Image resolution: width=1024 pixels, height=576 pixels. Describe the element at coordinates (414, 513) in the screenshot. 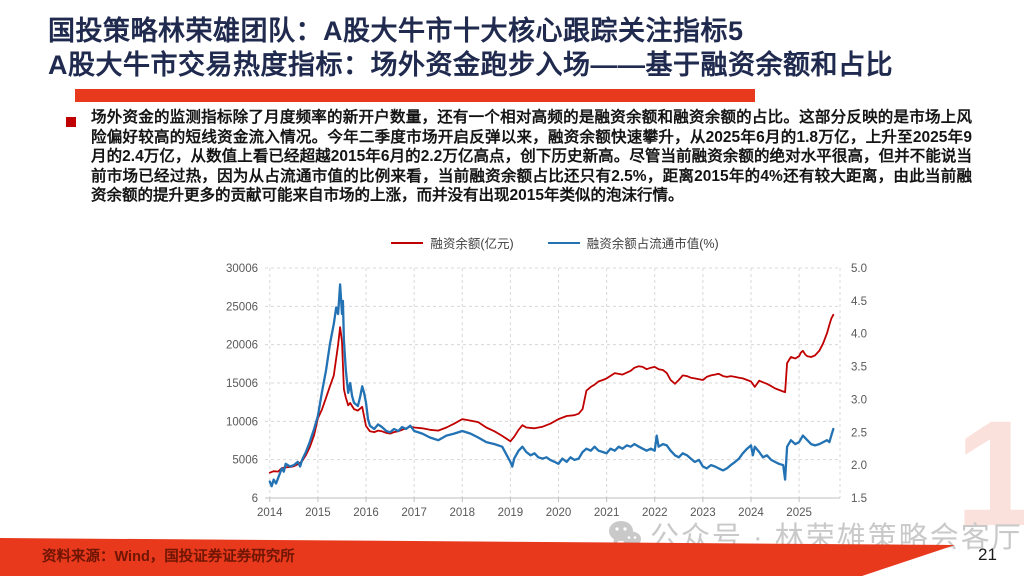

I see `svg-text: 2017` at that location.